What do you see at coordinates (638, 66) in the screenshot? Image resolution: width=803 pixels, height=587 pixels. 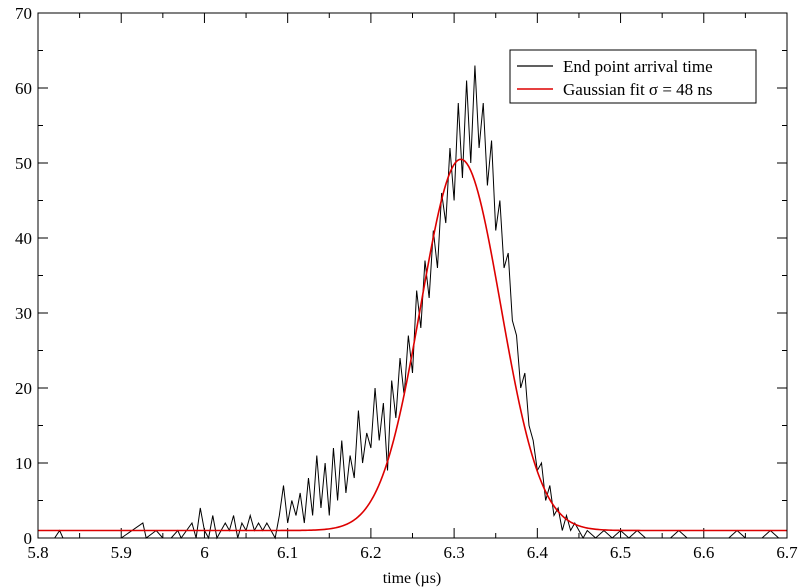 I see `legend-label-end-point: End point arrival time` at bounding box center [638, 66].